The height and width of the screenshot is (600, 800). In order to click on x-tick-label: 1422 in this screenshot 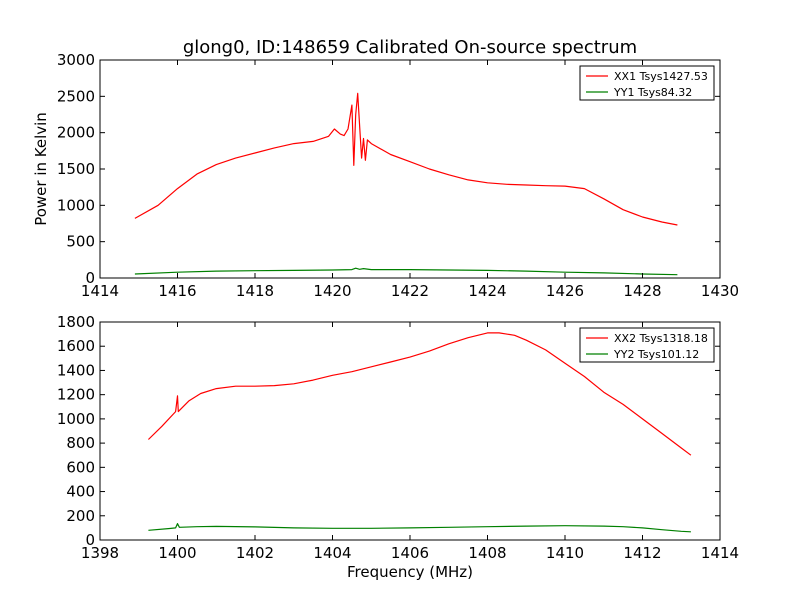, I will do `click(410, 291)`.